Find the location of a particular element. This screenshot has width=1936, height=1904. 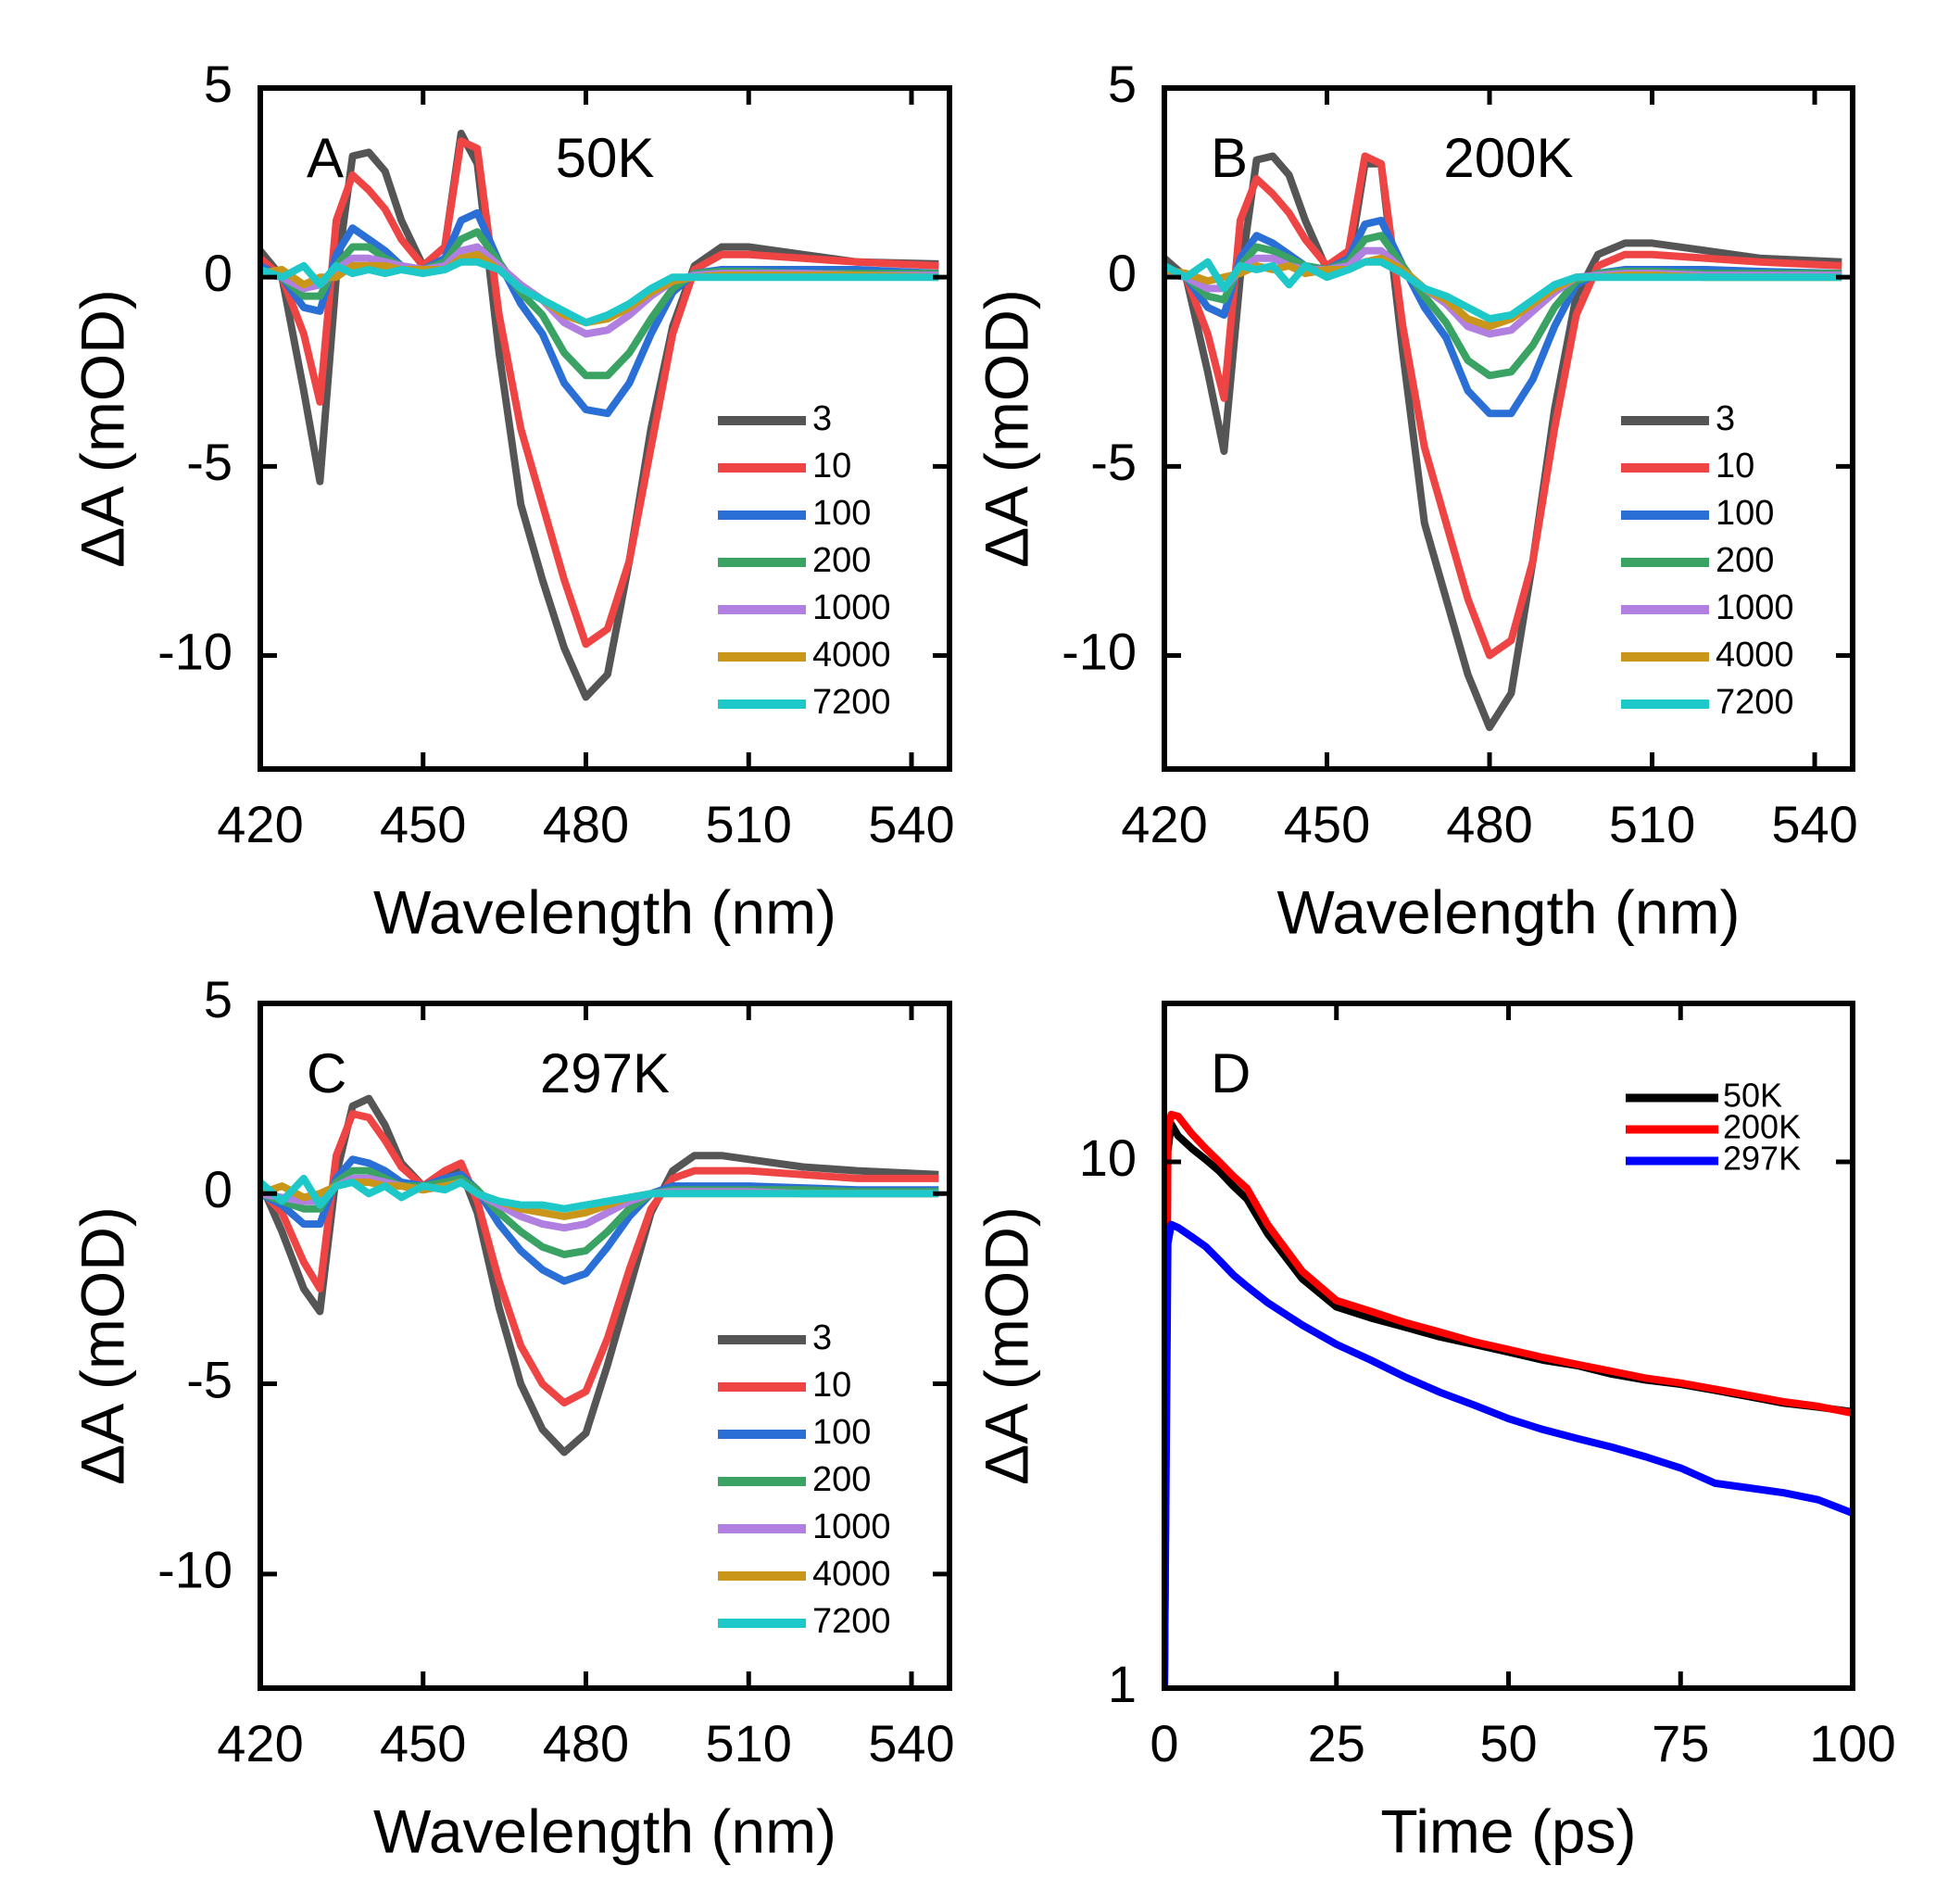

y-tick-label: 1 is located at coordinates (1122, 1684).